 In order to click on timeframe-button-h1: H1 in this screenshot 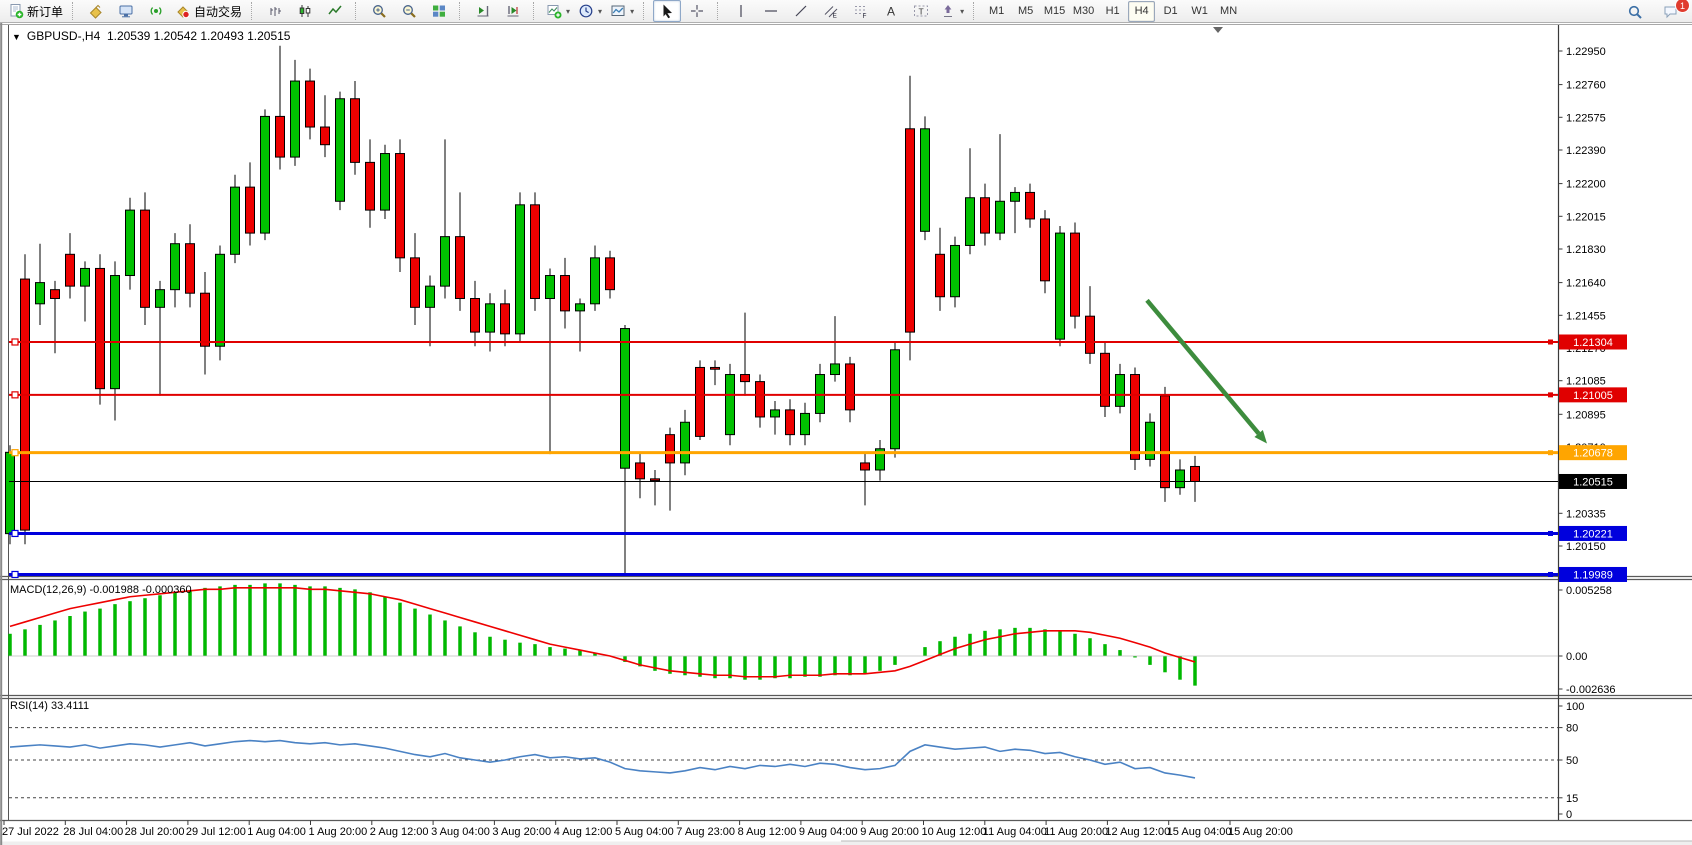, I will do `click(1112, 11)`.